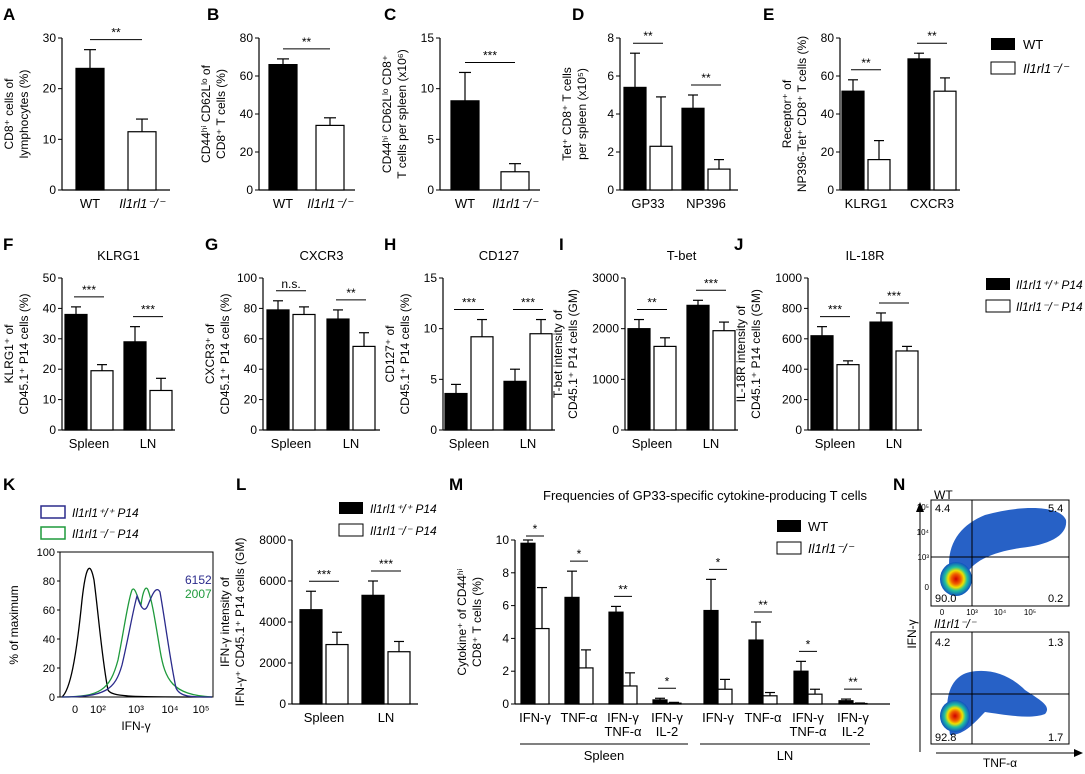 The height and width of the screenshot is (774, 1085). Describe the element at coordinates (105, 513) in the screenshot. I see `hist-legend-wt-label: Il1rl1⁺/⁺ P14` at that location.